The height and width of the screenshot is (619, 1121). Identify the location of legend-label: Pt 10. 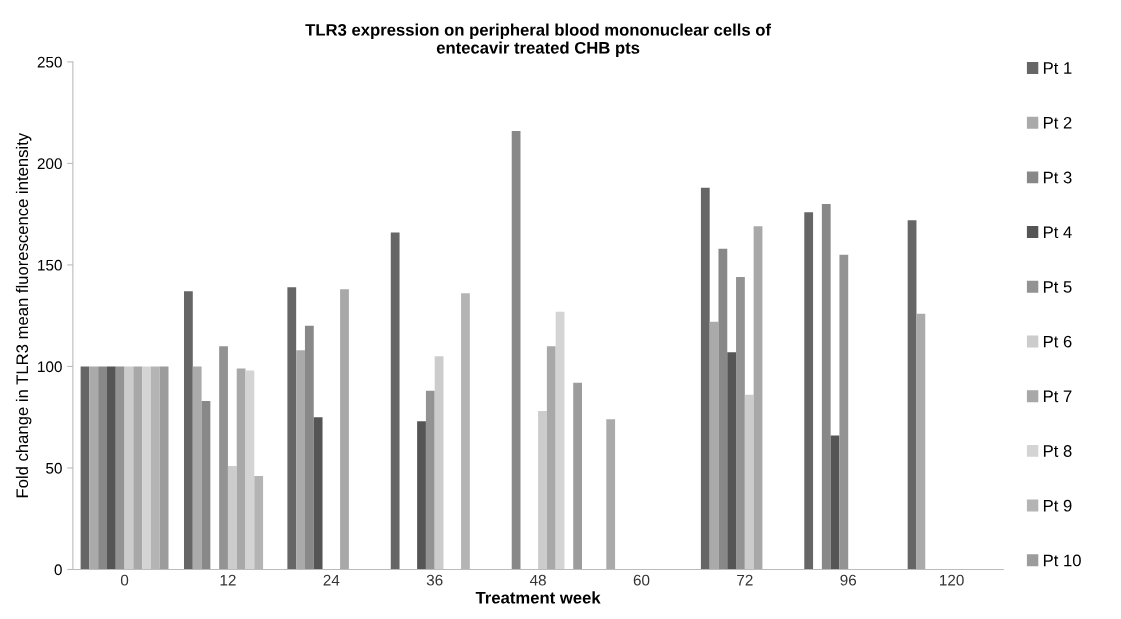
(1062, 560).